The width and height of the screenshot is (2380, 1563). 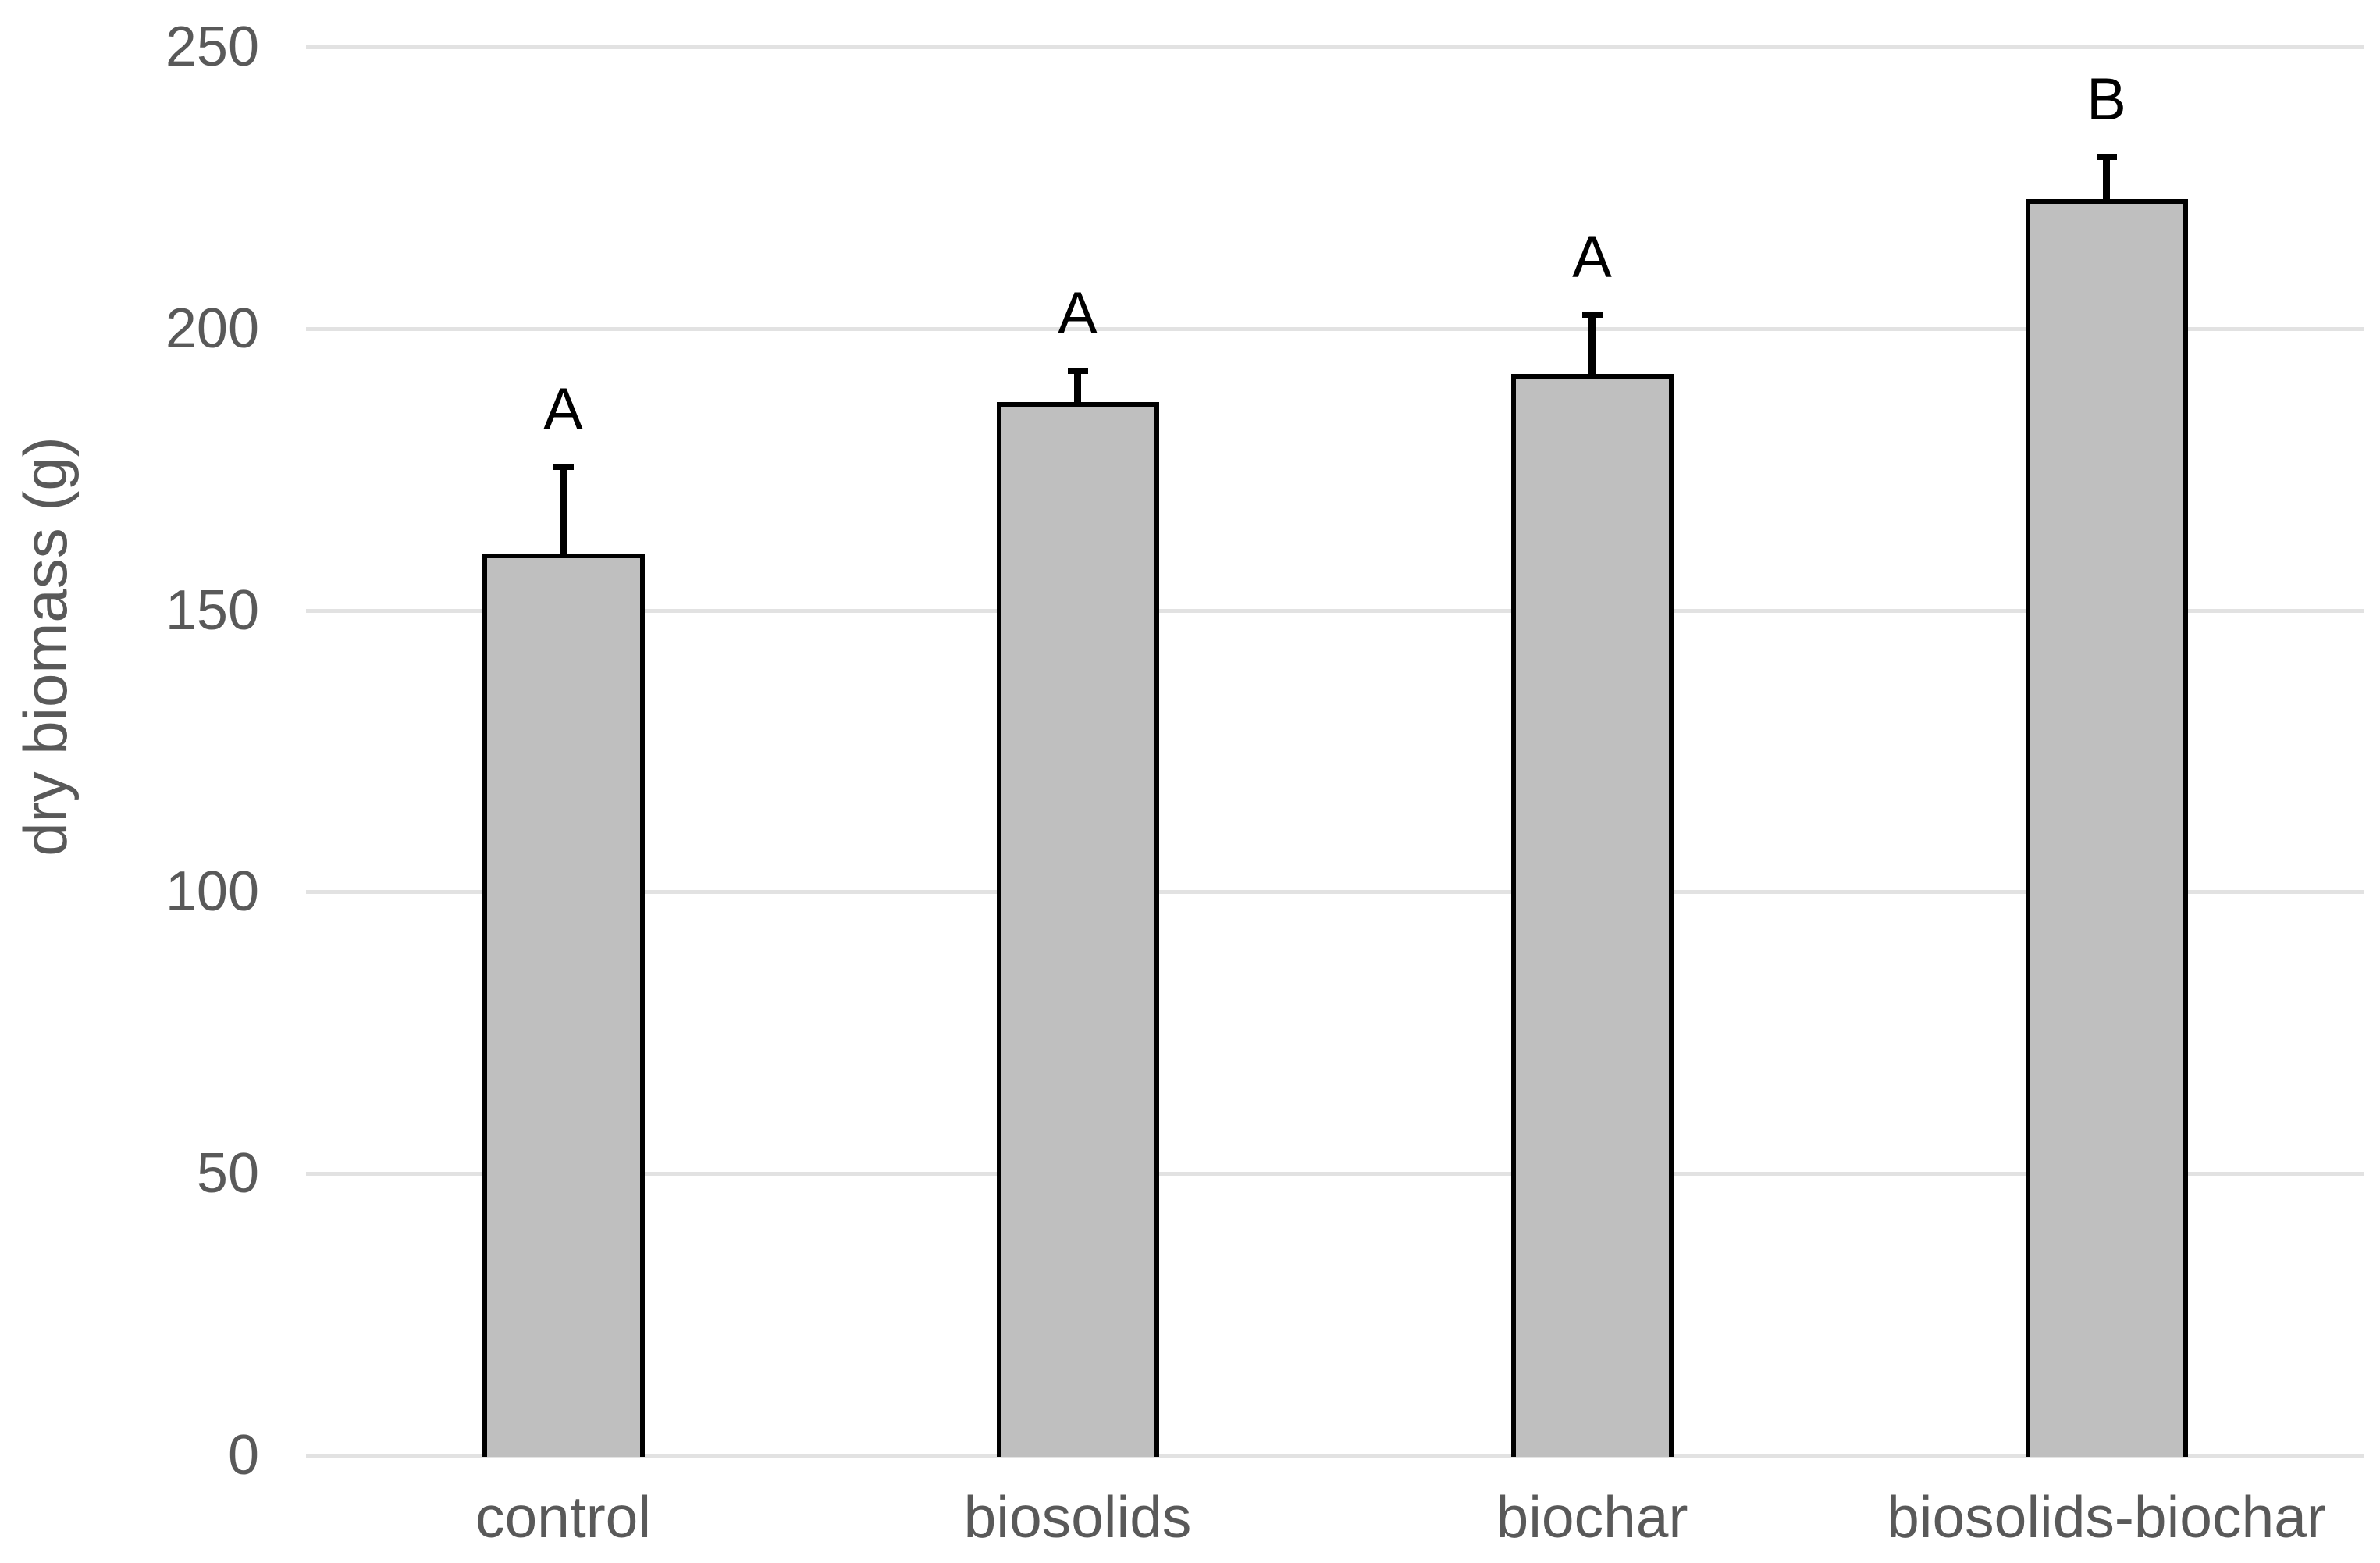 I want to click on x-category-label: control, so click(x=563, y=1517).